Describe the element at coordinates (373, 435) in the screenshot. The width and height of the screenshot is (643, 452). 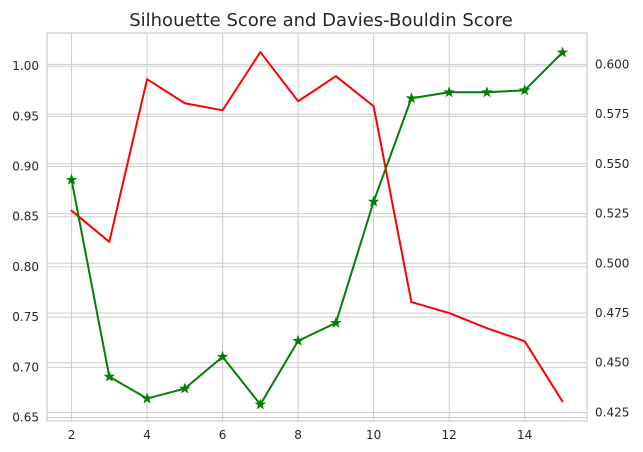
I see `x-tick-label: 10` at that location.